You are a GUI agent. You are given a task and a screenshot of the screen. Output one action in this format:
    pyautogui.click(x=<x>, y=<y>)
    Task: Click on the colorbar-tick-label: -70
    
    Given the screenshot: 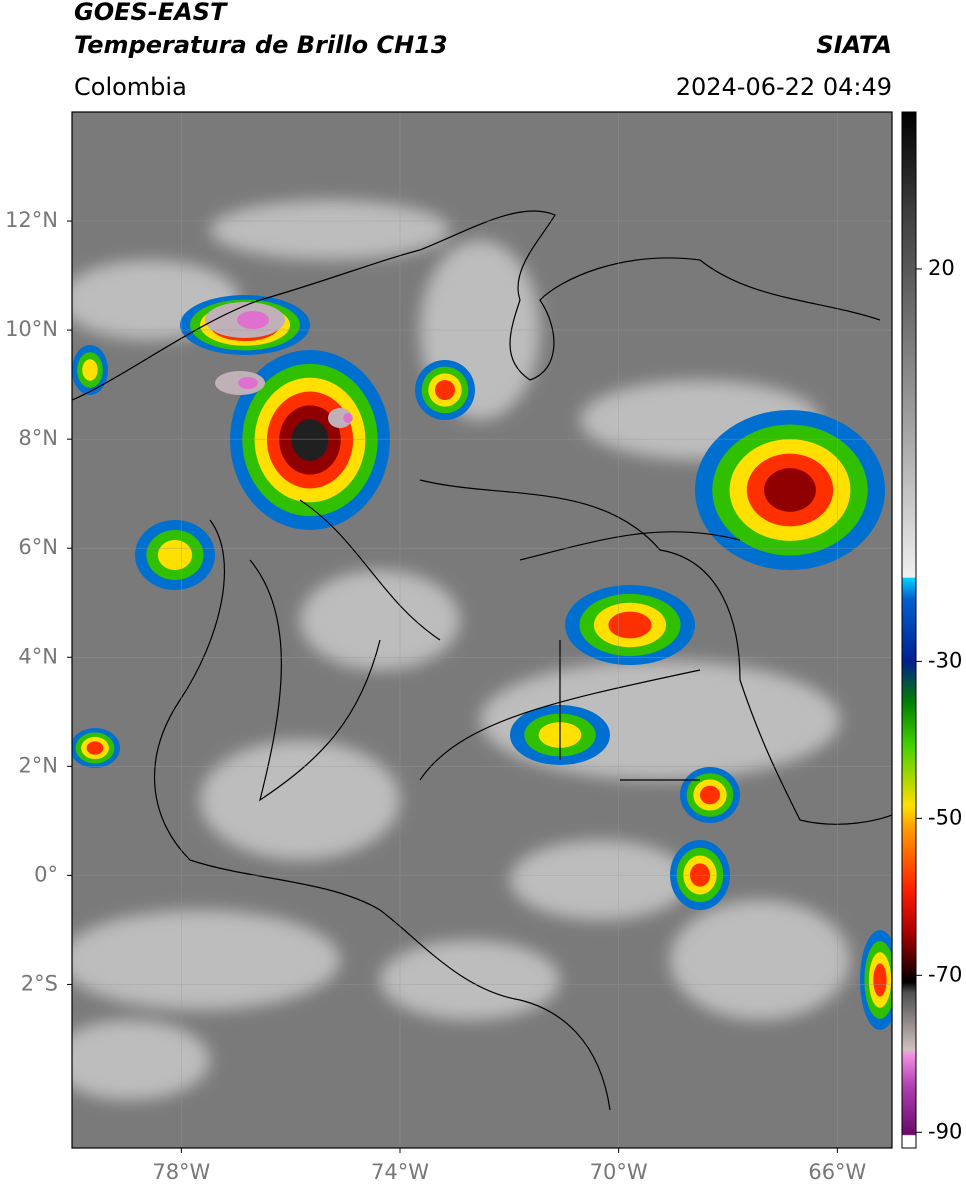 What is the action you would take?
    pyautogui.click(x=945, y=974)
    